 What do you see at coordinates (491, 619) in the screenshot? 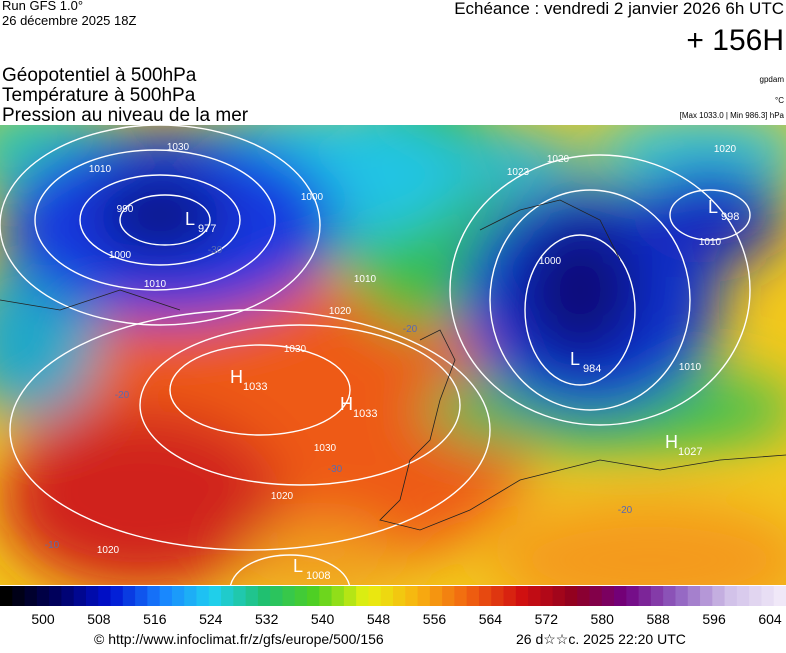
I see `colorbar-label: 564` at bounding box center [491, 619].